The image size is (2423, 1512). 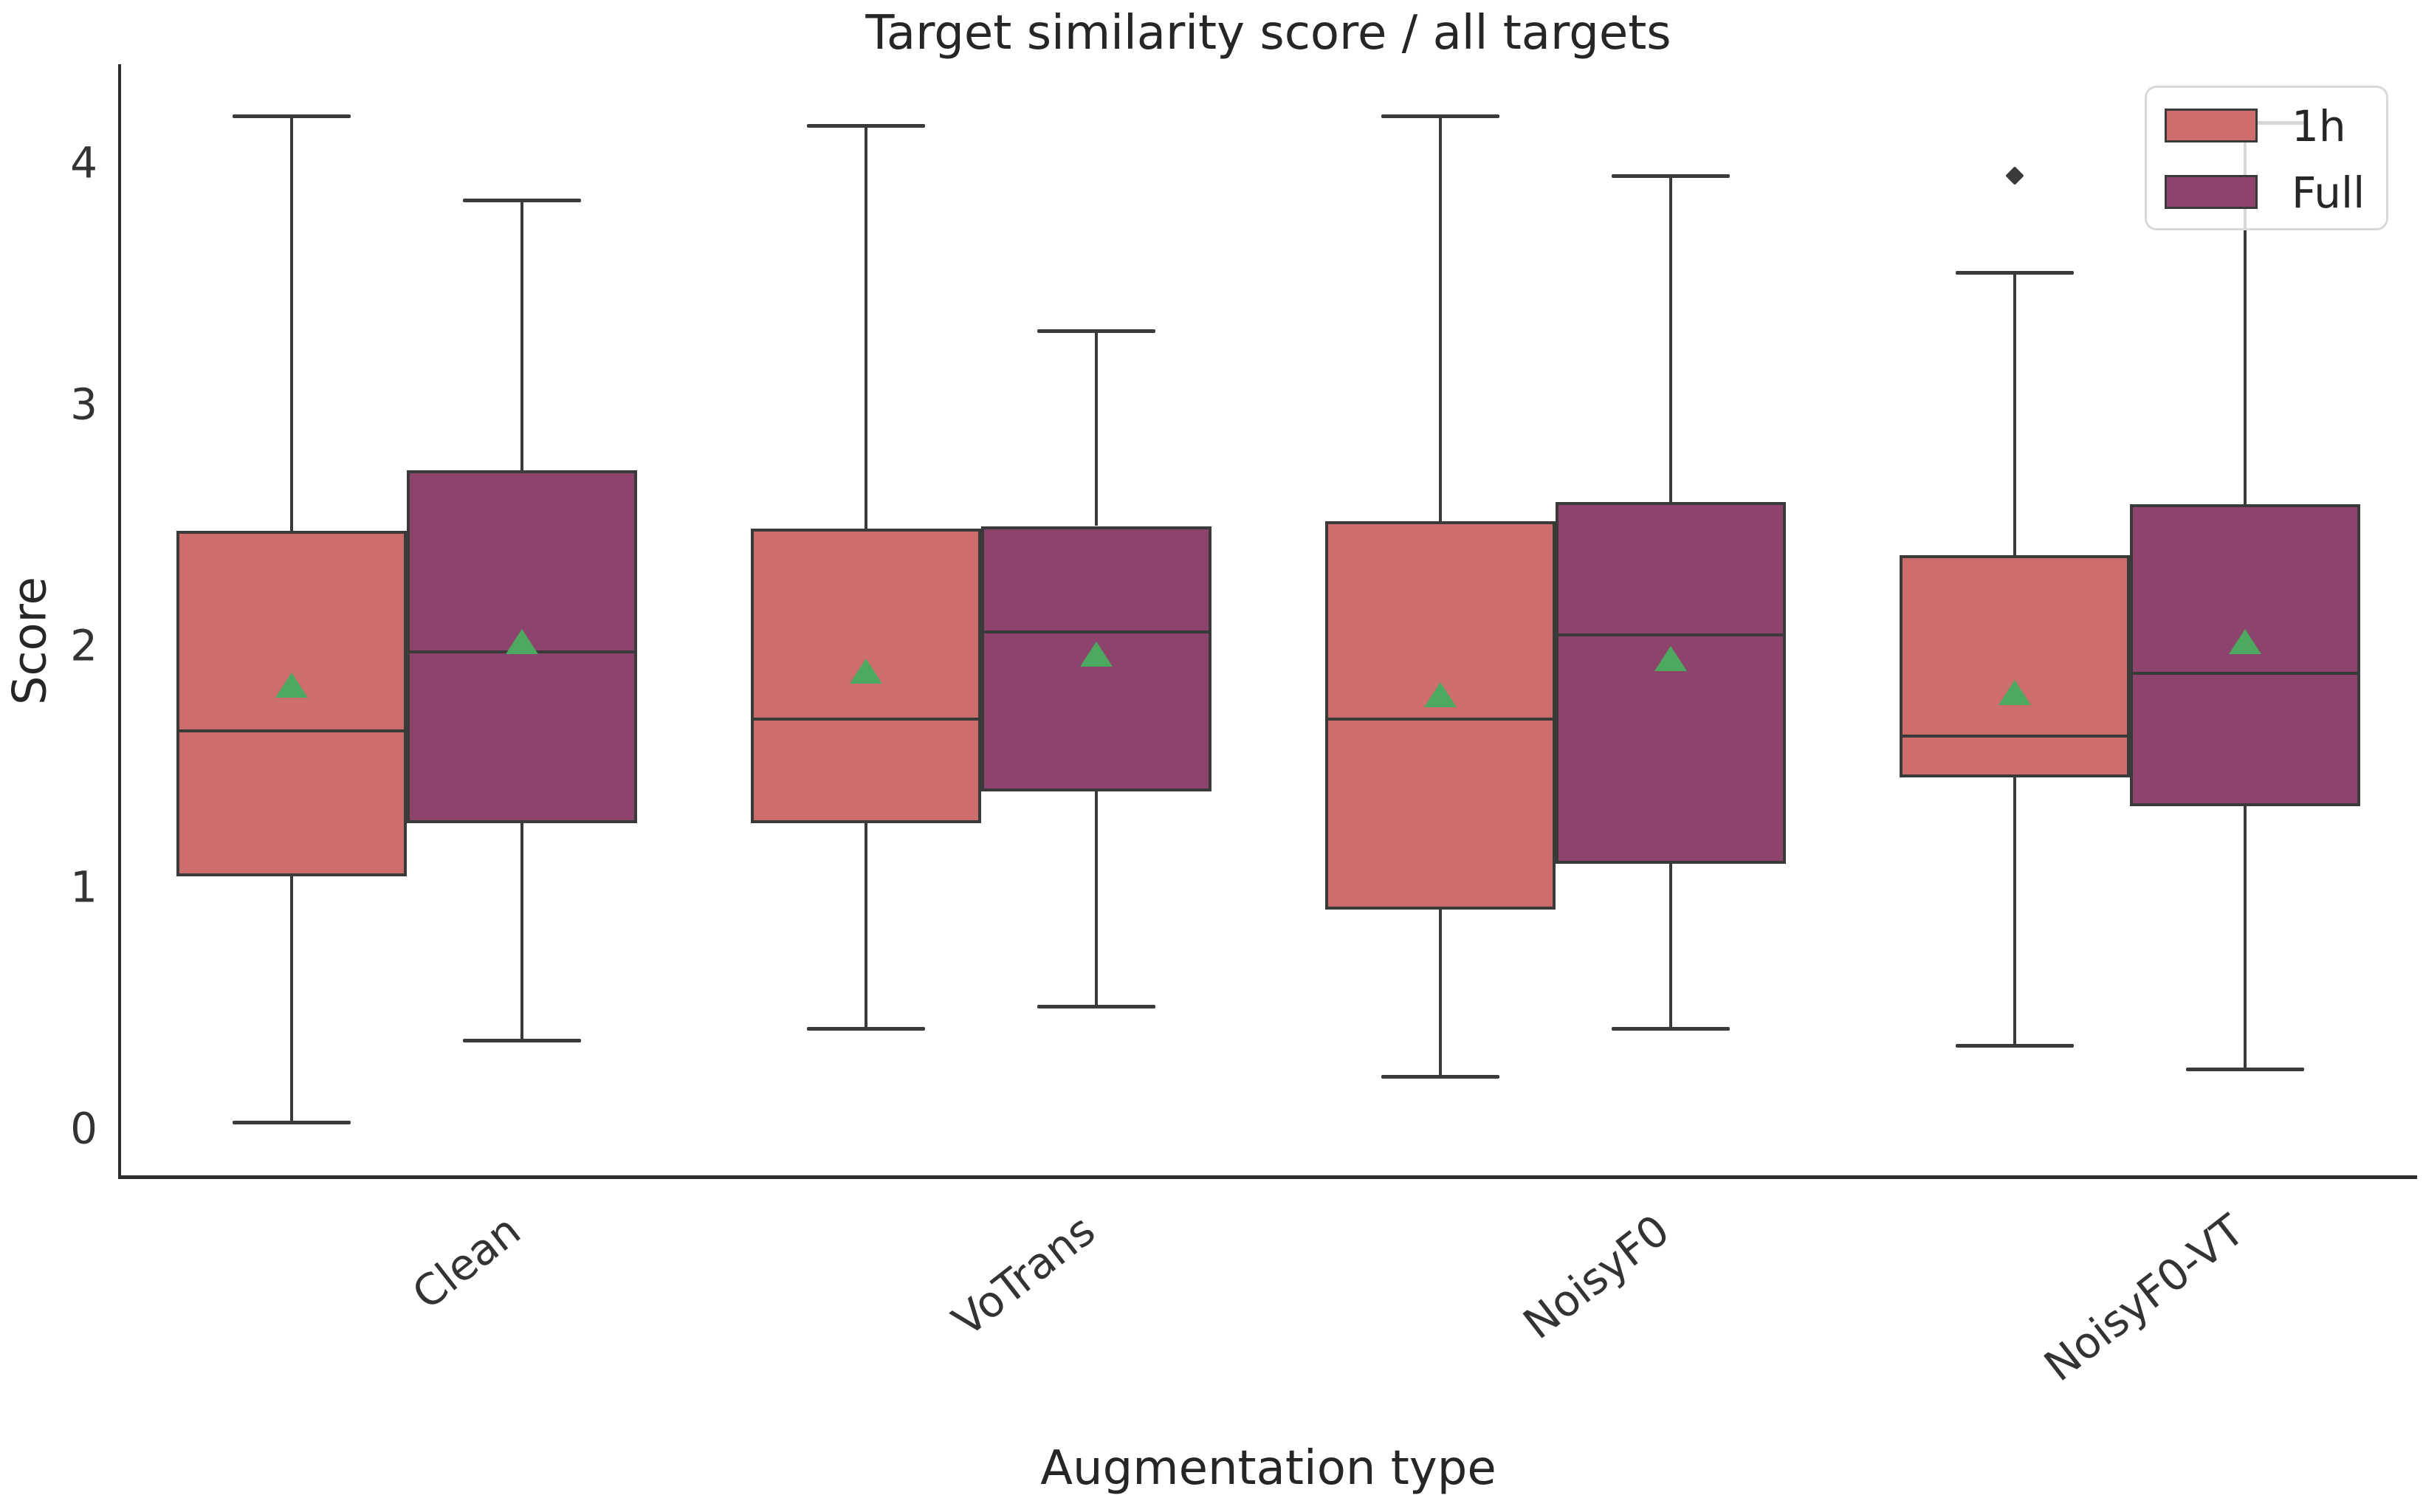 What do you see at coordinates (1096, 1007) in the screenshot?
I see `whisker-cap-bottom-full-votrans` at bounding box center [1096, 1007].